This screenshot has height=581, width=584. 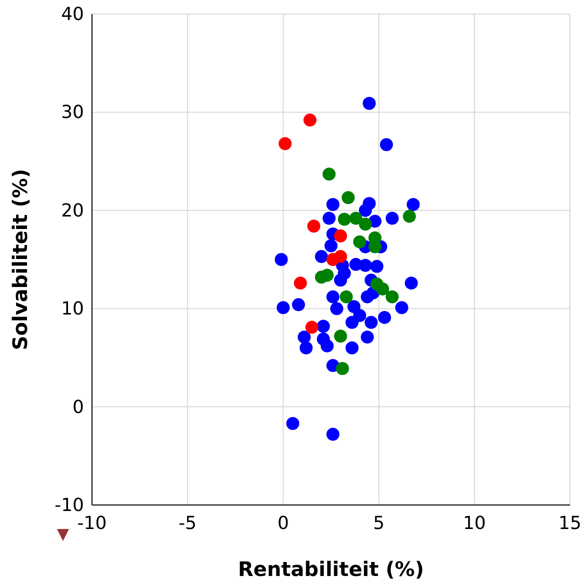 What do you see at coordinates (72, 113) in the screenshot?
I see `y-tick-label: 30` at bounding box center [72, 113].